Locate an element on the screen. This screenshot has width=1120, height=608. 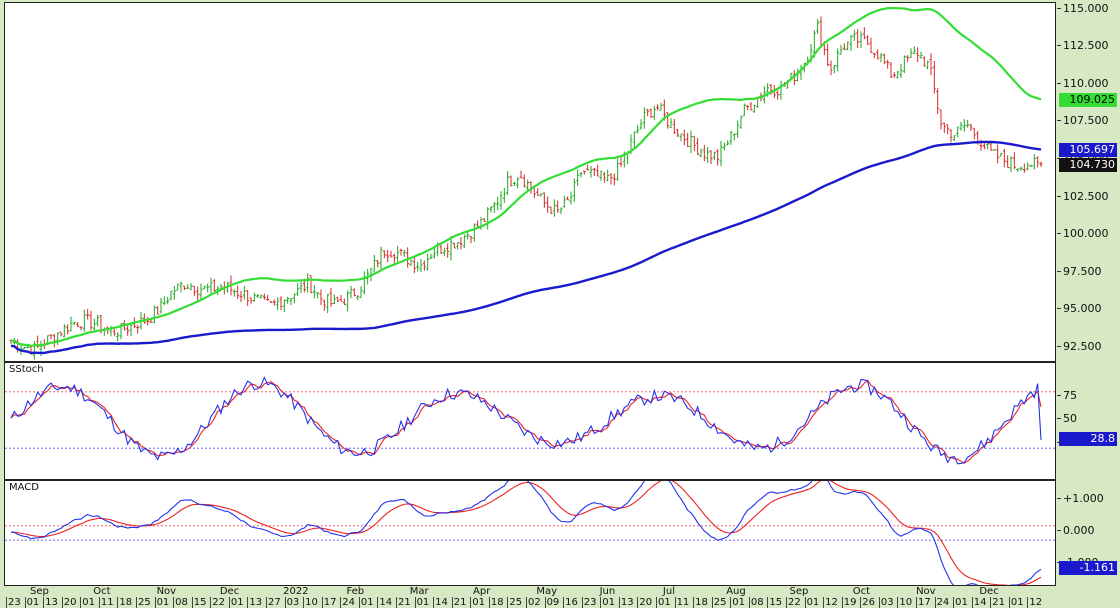
day-label: 19 is located at coordinates (849, 602).